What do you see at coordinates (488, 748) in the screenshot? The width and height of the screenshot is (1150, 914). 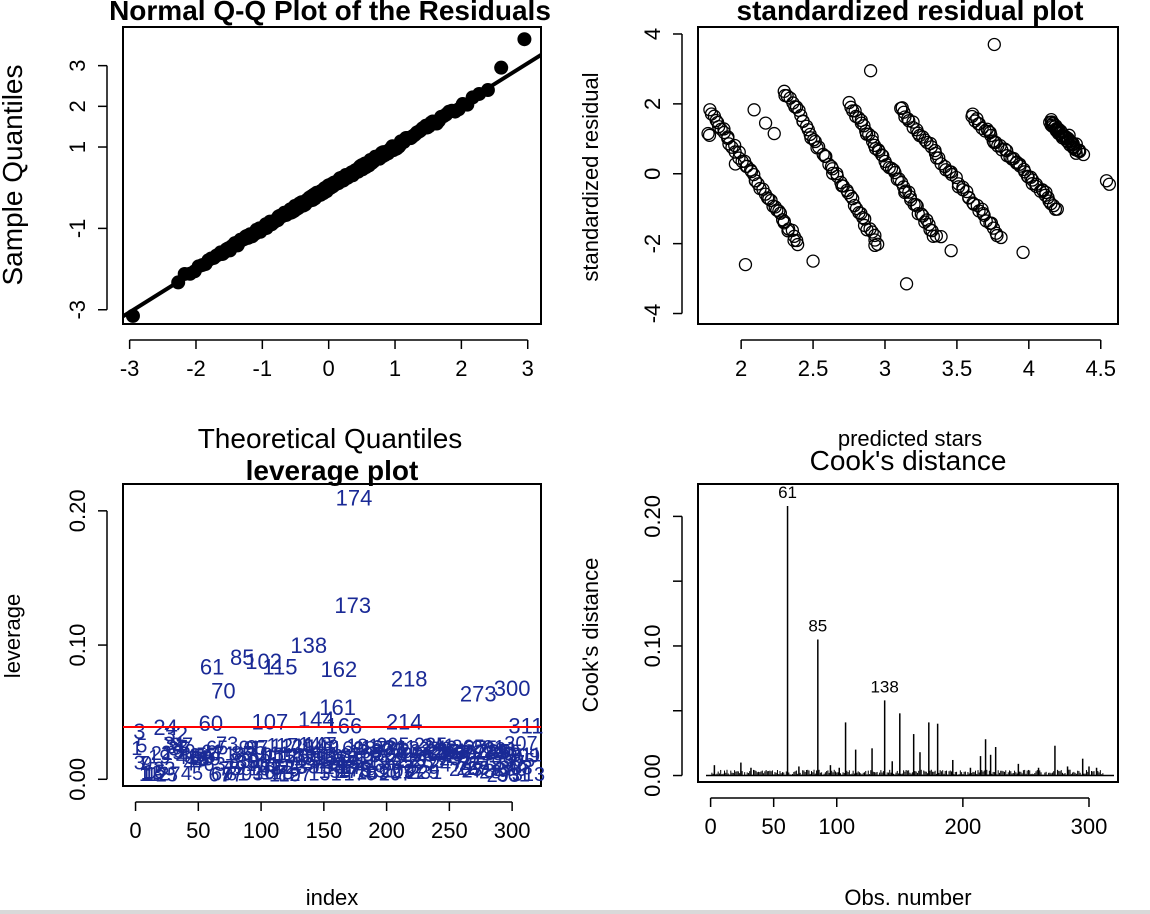 I see `leverage-index-label: 281` at bounding box center [488, 748].